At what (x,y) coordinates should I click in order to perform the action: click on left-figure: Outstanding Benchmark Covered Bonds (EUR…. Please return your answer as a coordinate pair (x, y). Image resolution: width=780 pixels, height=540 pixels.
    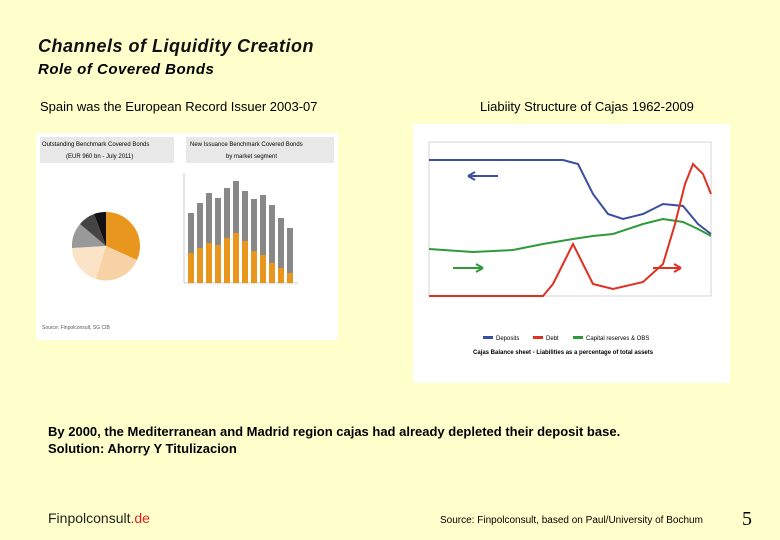
    Looking at the image, I should click on (187, 236).